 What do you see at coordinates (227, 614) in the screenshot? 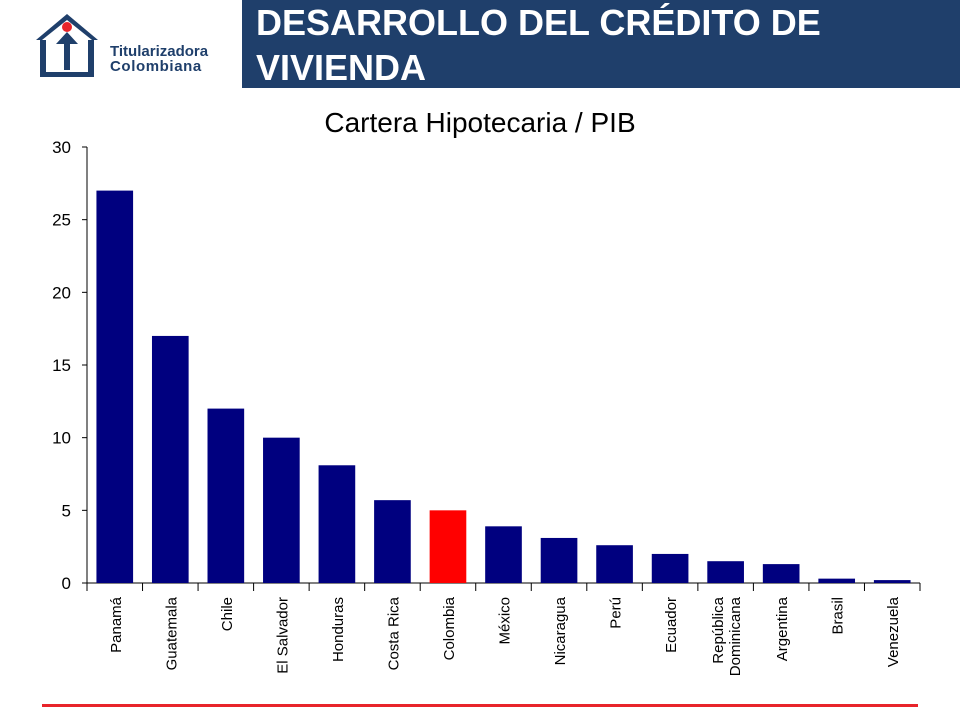
I see `x-tick-label: Chile` at bounding box center [227, 614].